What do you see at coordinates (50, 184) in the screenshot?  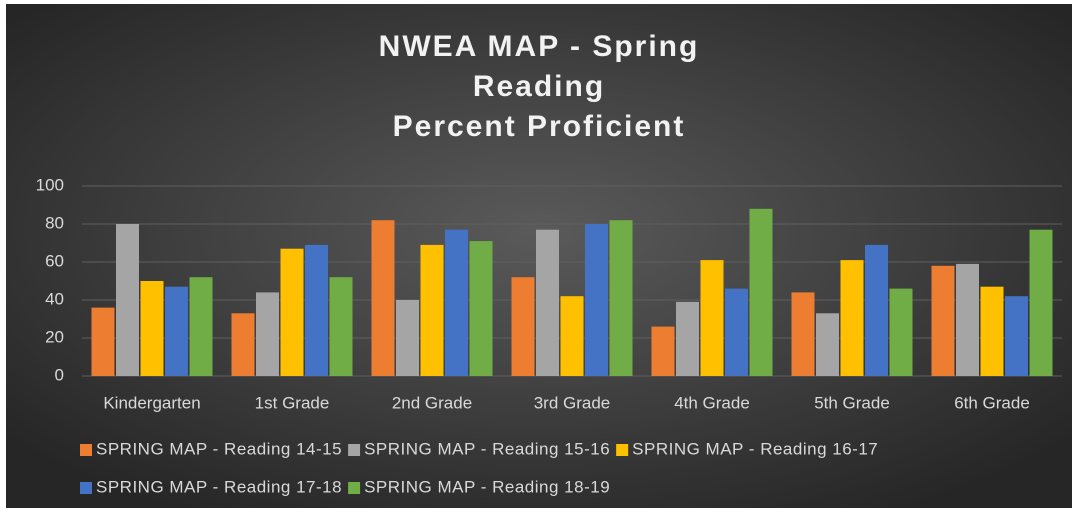 I see `y-tick-label: 100` at bounding box center [50, 184].